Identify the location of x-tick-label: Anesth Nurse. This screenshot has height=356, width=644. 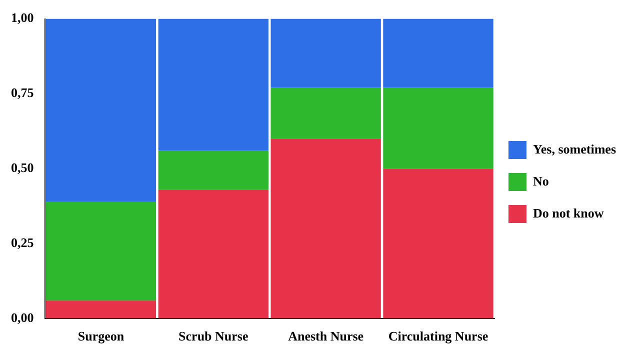
(326, 336).